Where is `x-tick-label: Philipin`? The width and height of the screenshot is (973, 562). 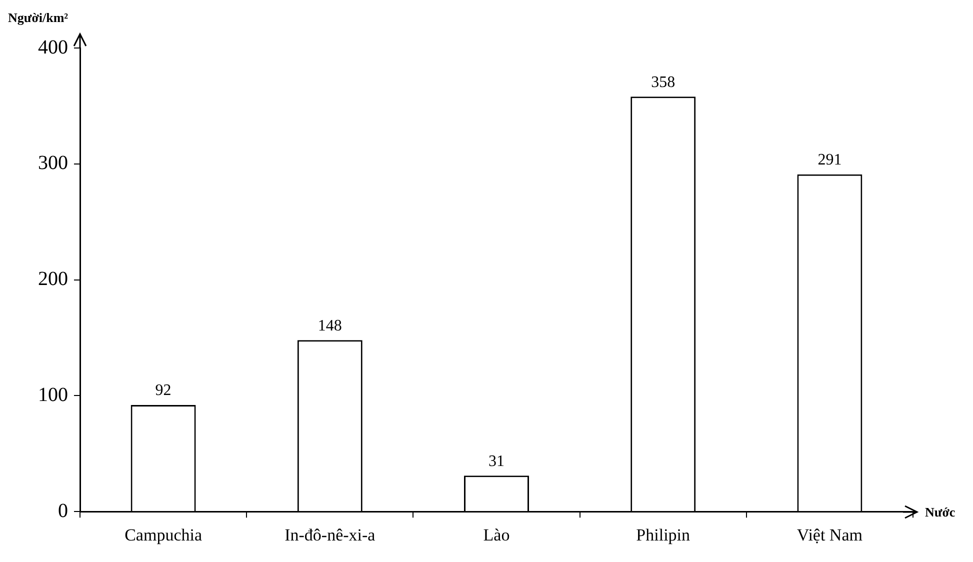 x-tick-label: Philipin is located at coordinates (663, 534).